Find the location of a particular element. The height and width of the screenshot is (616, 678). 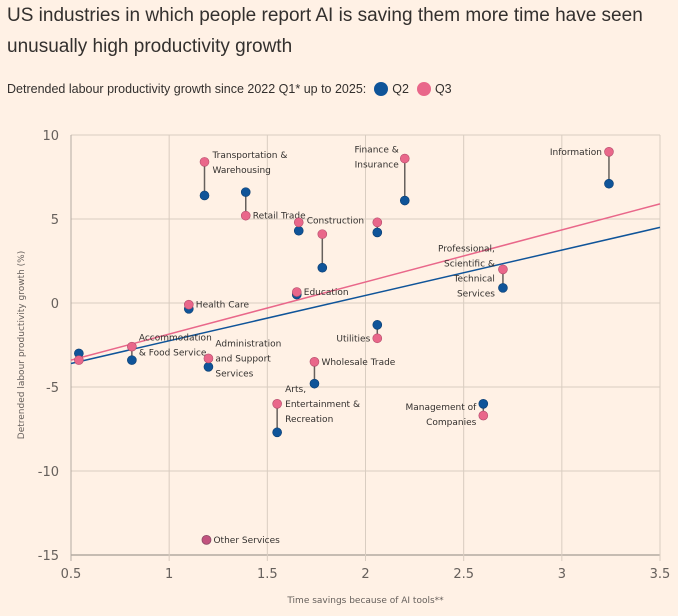

legend-label-q2: Q2 is located at coordinates (400, 89).